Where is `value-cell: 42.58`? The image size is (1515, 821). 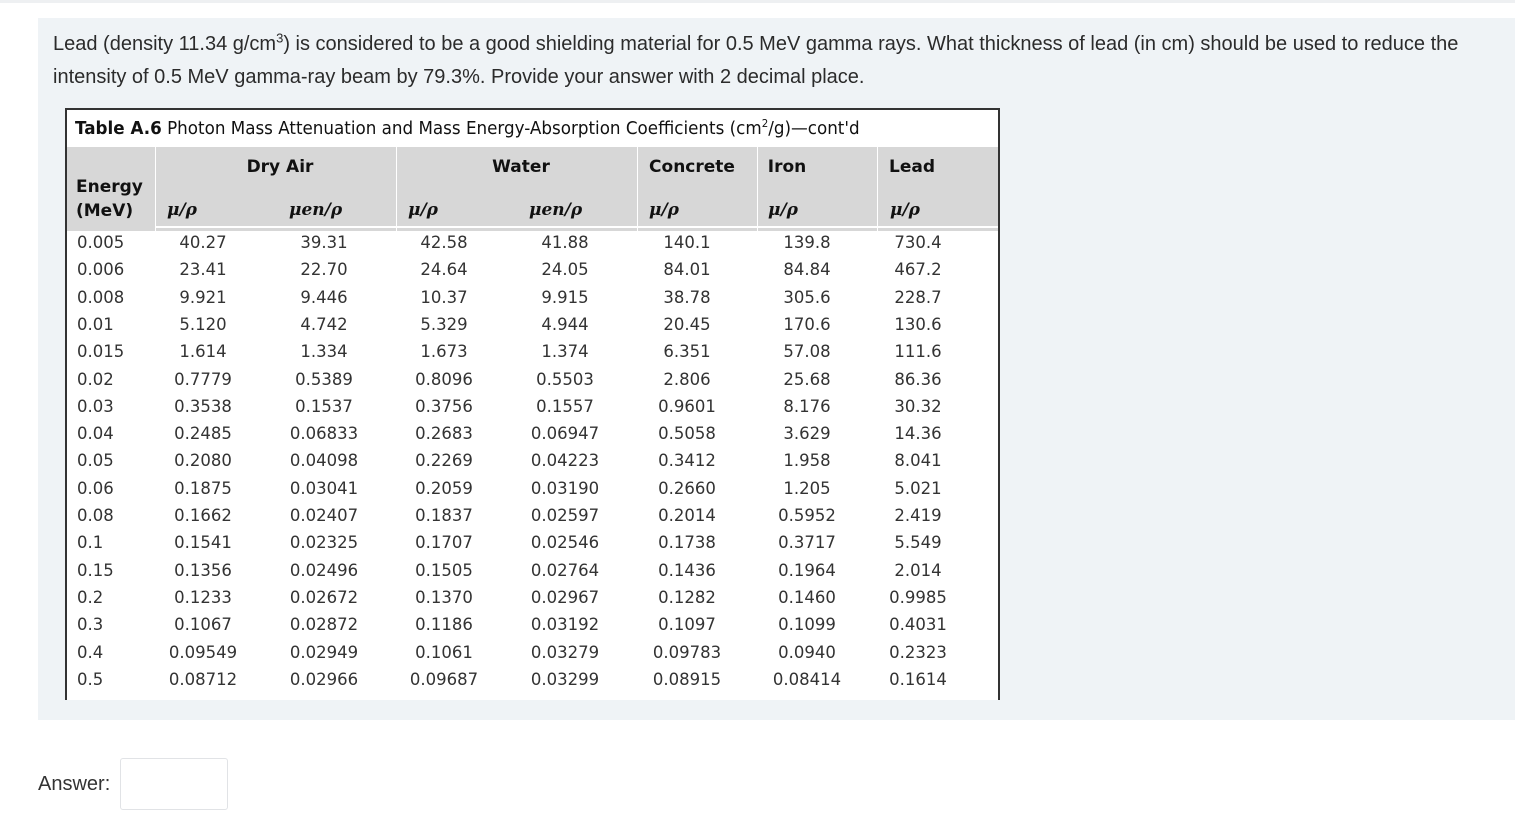
value-cell: 42.58 is located at coordinates (444, 242).